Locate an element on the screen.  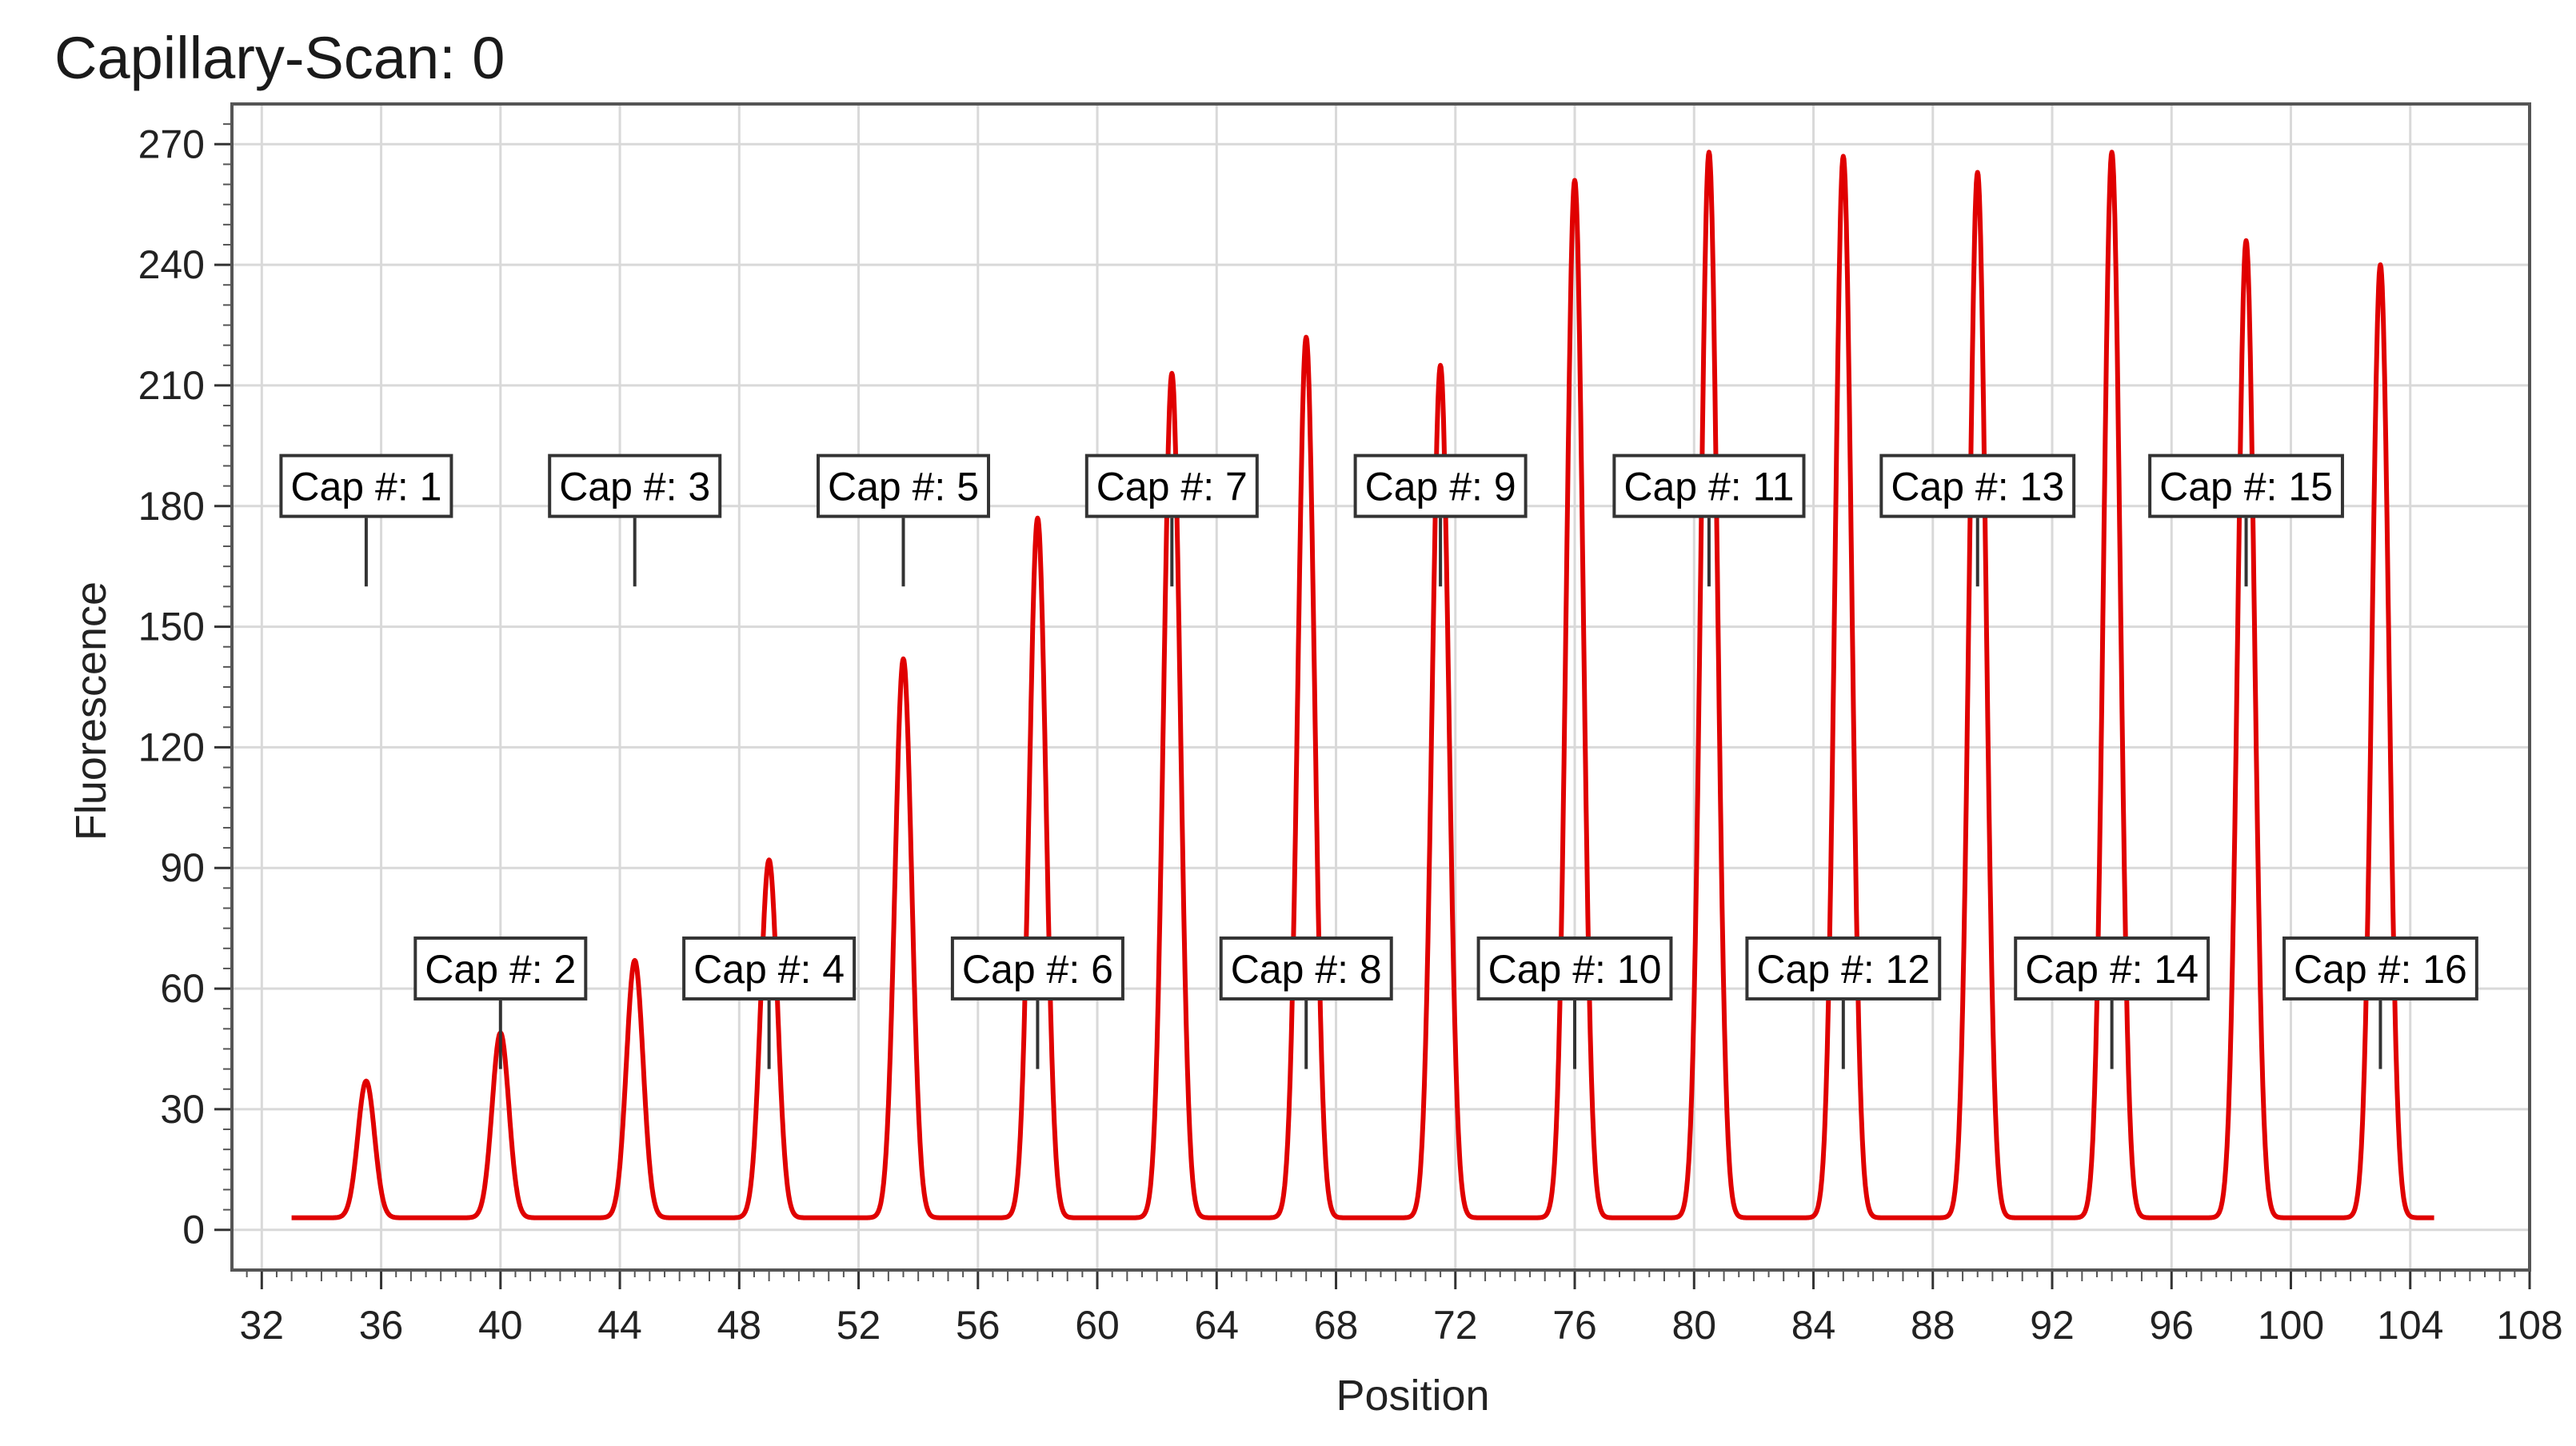
x-tick-label: 84 is located at coordinates (1814, 1325).